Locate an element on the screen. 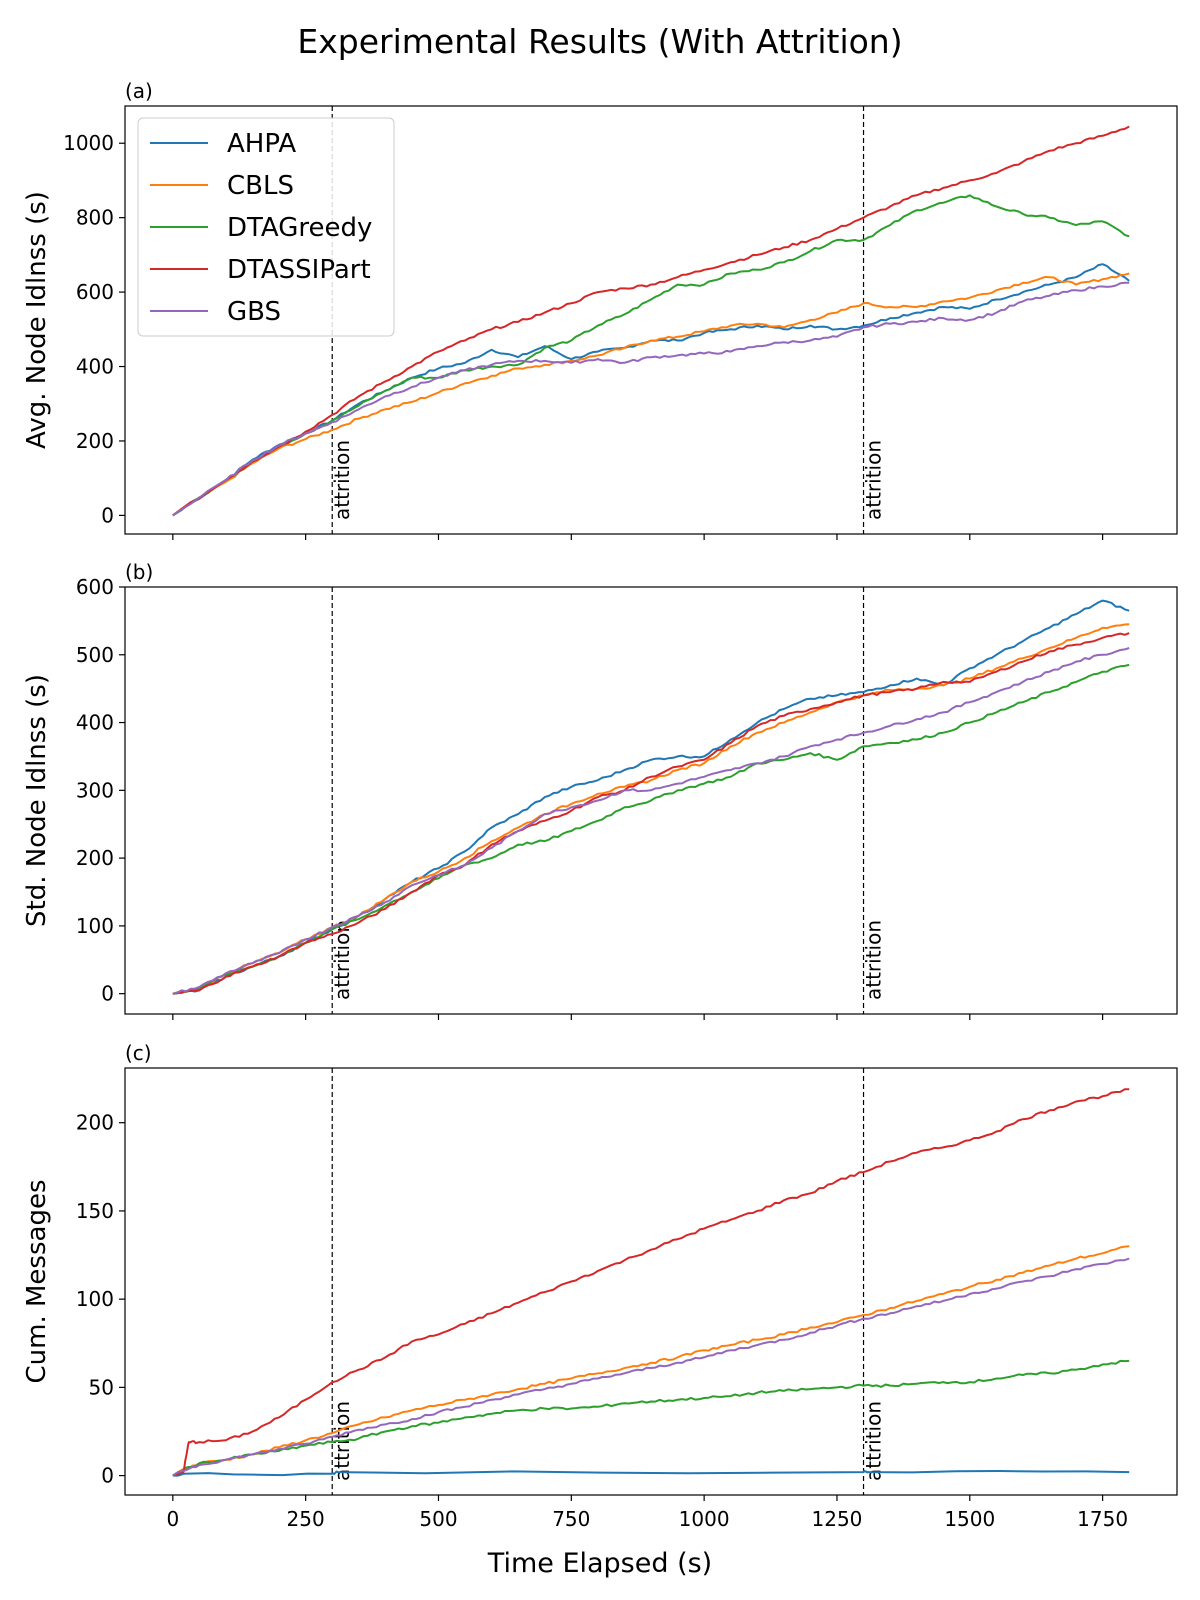  x-tick-label: 500 is located at coordinates (438, 1519).